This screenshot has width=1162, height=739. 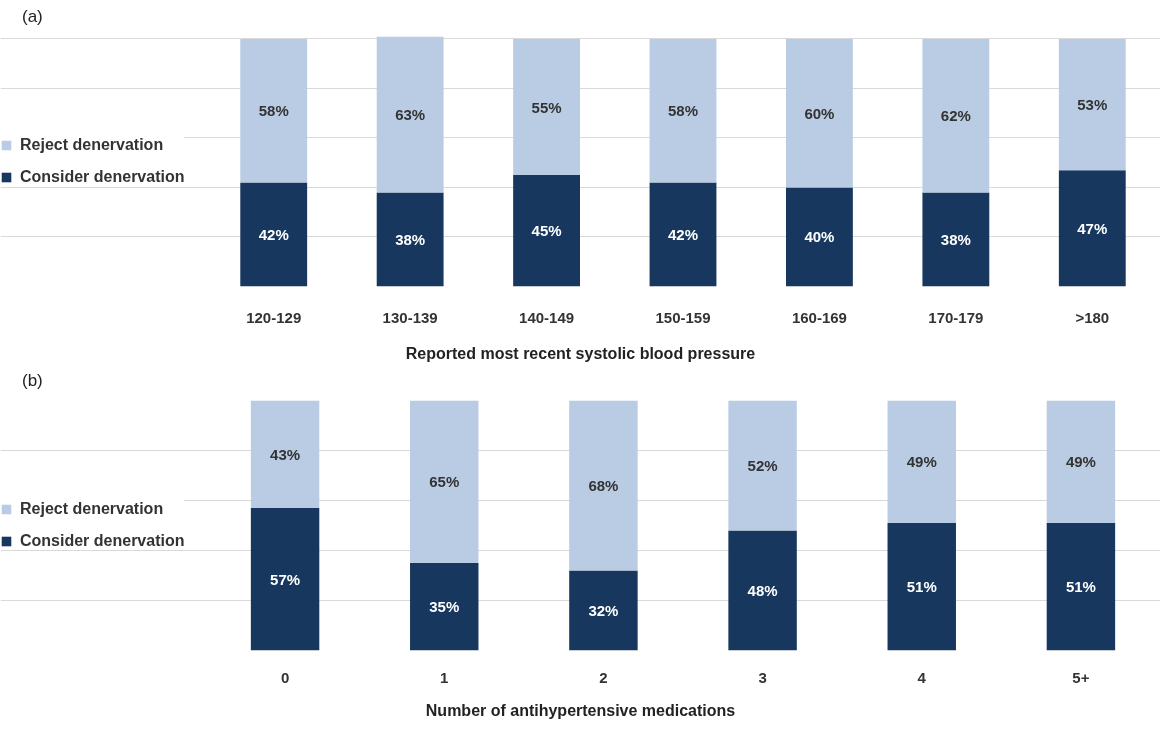 I want to click on data-label: 60%, so click(x=819, y=113).